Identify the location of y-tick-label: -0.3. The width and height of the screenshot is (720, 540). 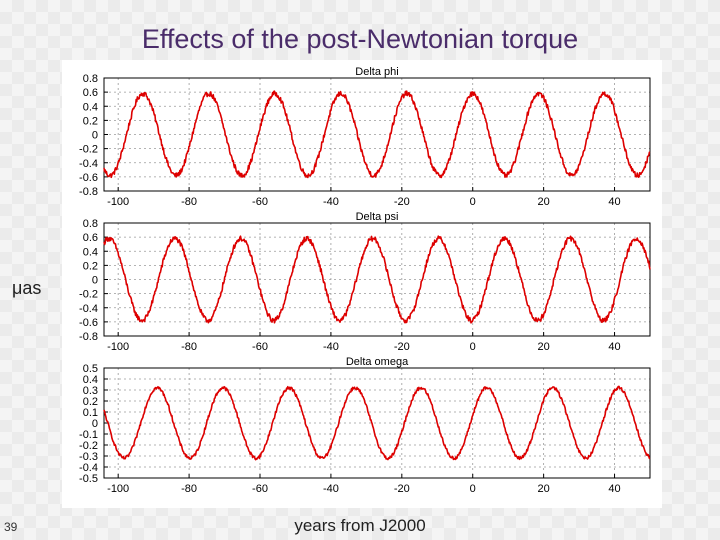
(88, 457).